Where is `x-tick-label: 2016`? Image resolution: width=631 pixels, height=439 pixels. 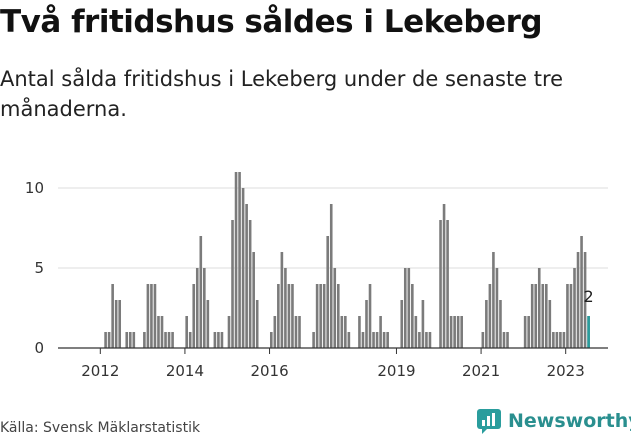
x-tick-label: 2016 is located at coordinates (269, 371).